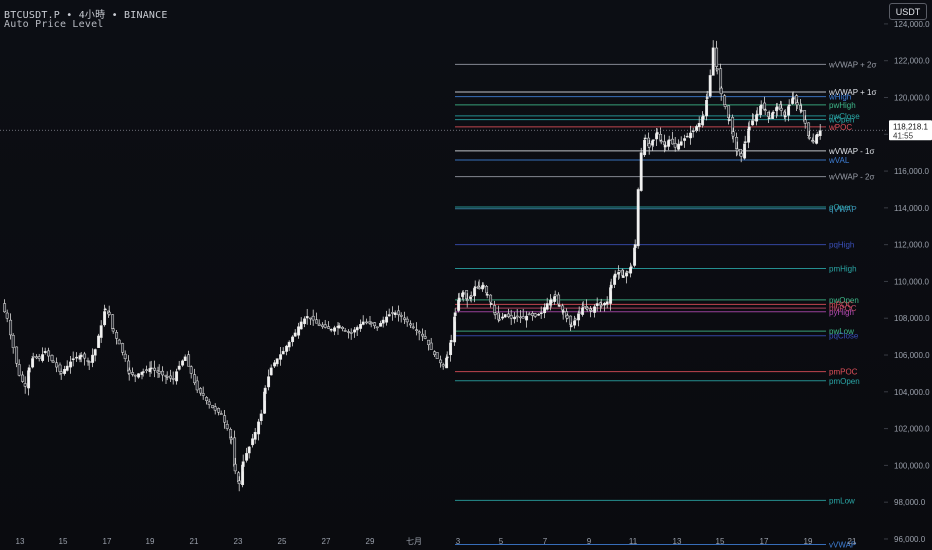 This screenshot has height=550, width=932. Describe the element at coordinates (910, 130) in the screenshot. I see `last-price-tag` at that location.